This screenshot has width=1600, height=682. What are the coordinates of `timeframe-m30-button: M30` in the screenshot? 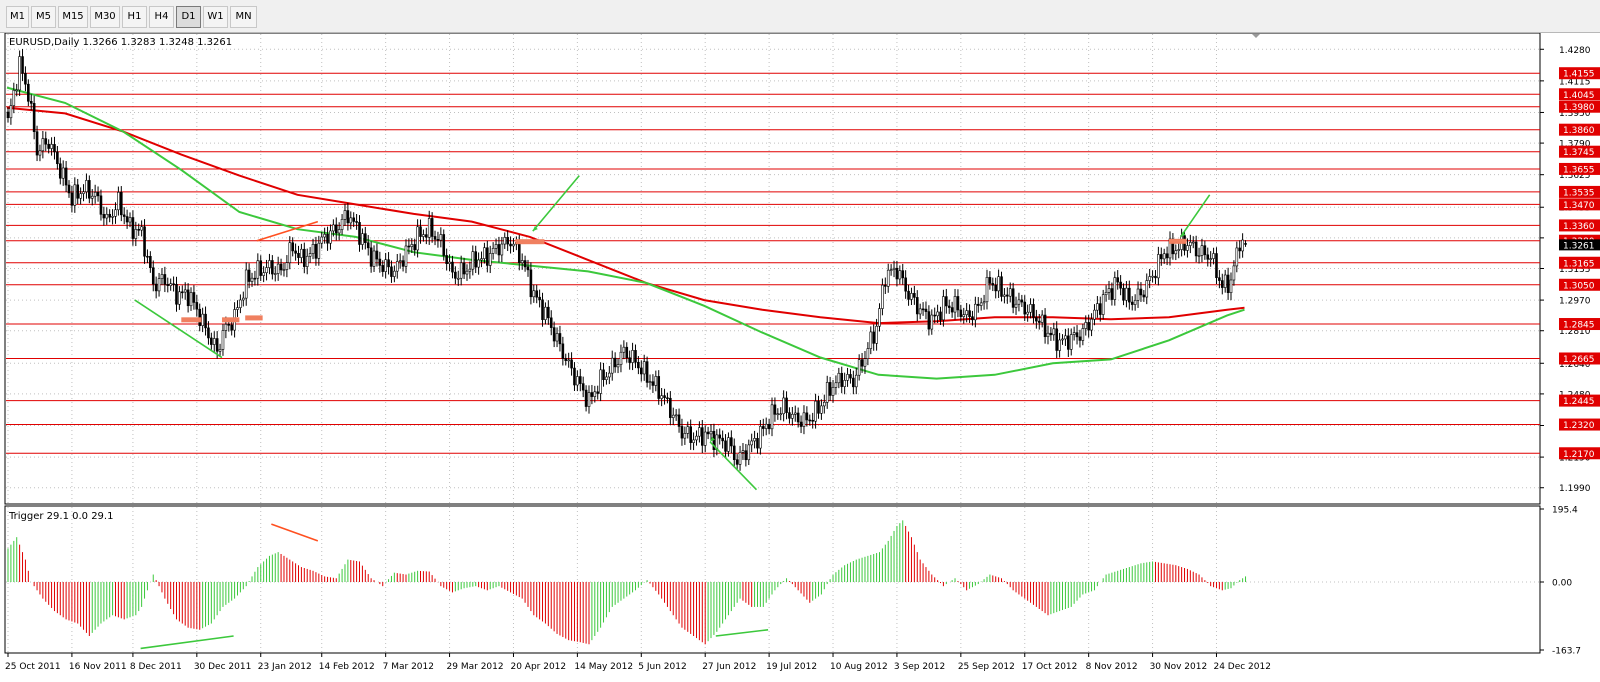 It's located at (105, 17).